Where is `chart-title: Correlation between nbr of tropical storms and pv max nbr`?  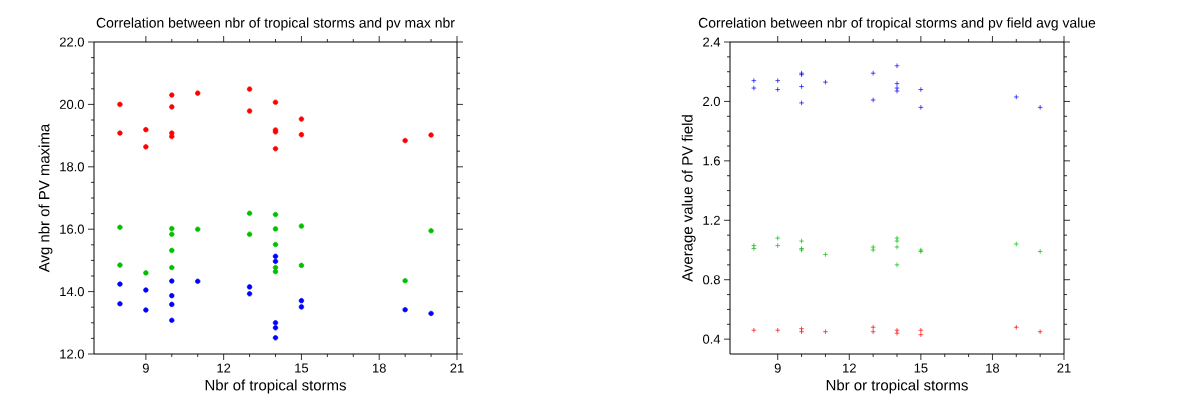
chart-title: Correlation between nbr of tropical storms and pv max nbr is located at coordinates (275, 24).